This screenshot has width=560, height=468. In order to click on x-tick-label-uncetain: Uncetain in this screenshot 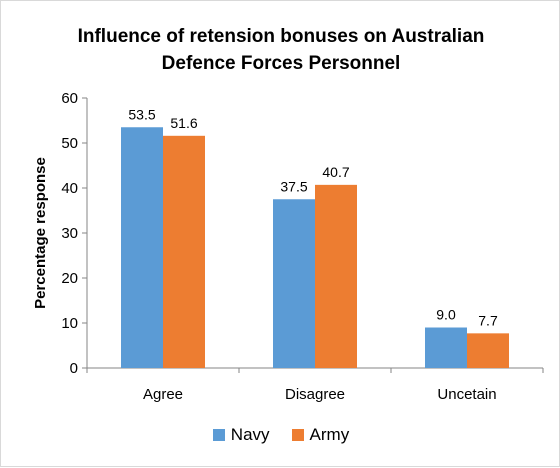, I will do `click(466, 394)`.